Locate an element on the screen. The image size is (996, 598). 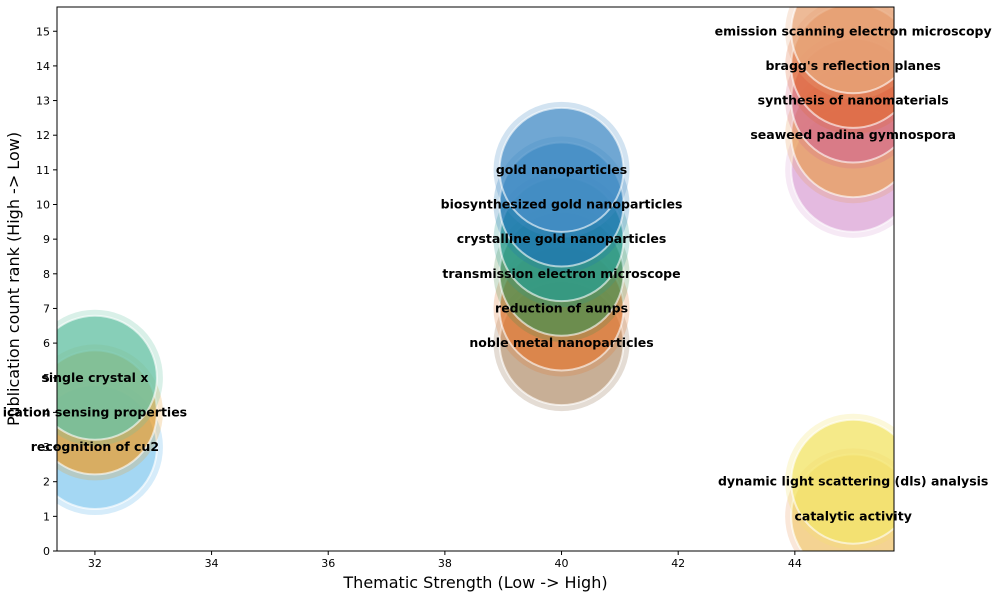
y-tick-label: 0 is located at coordinates (46, 551).